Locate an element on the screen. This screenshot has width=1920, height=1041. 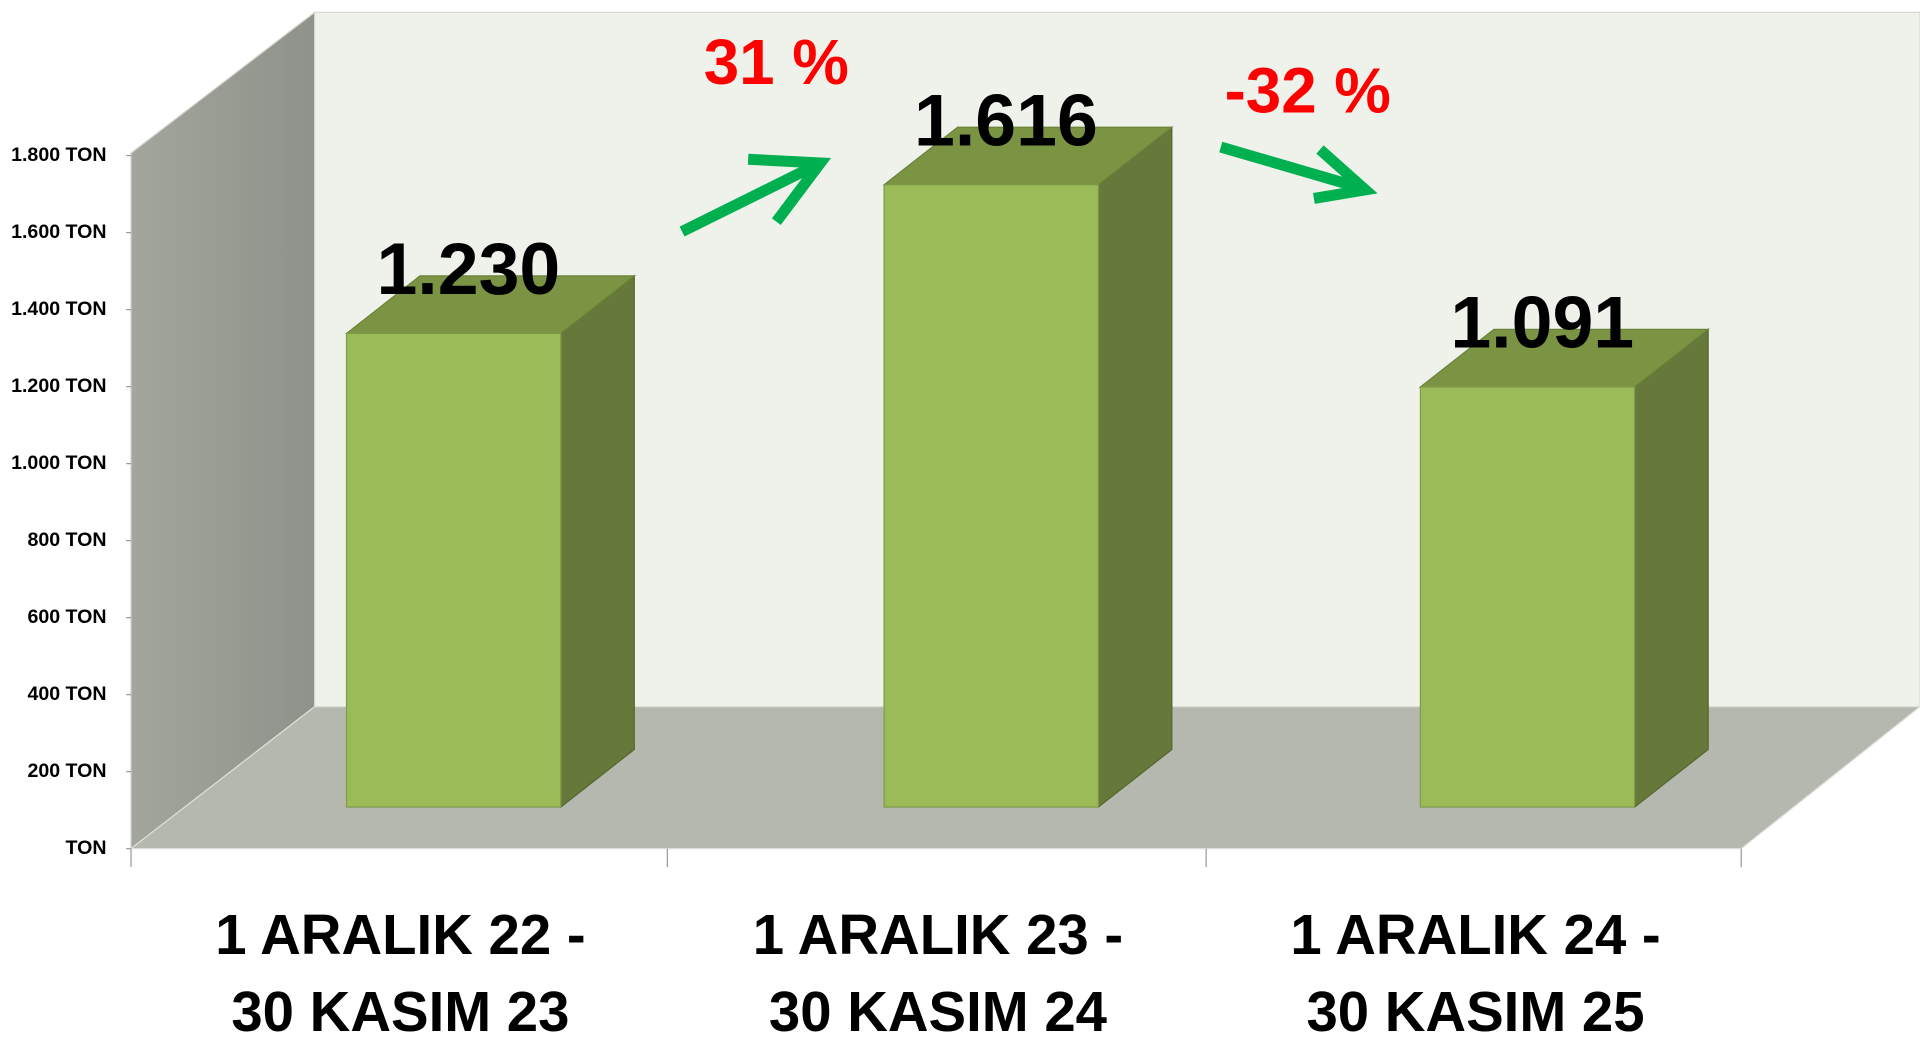
annotation: 31 % is located at coordinates (776, 62).